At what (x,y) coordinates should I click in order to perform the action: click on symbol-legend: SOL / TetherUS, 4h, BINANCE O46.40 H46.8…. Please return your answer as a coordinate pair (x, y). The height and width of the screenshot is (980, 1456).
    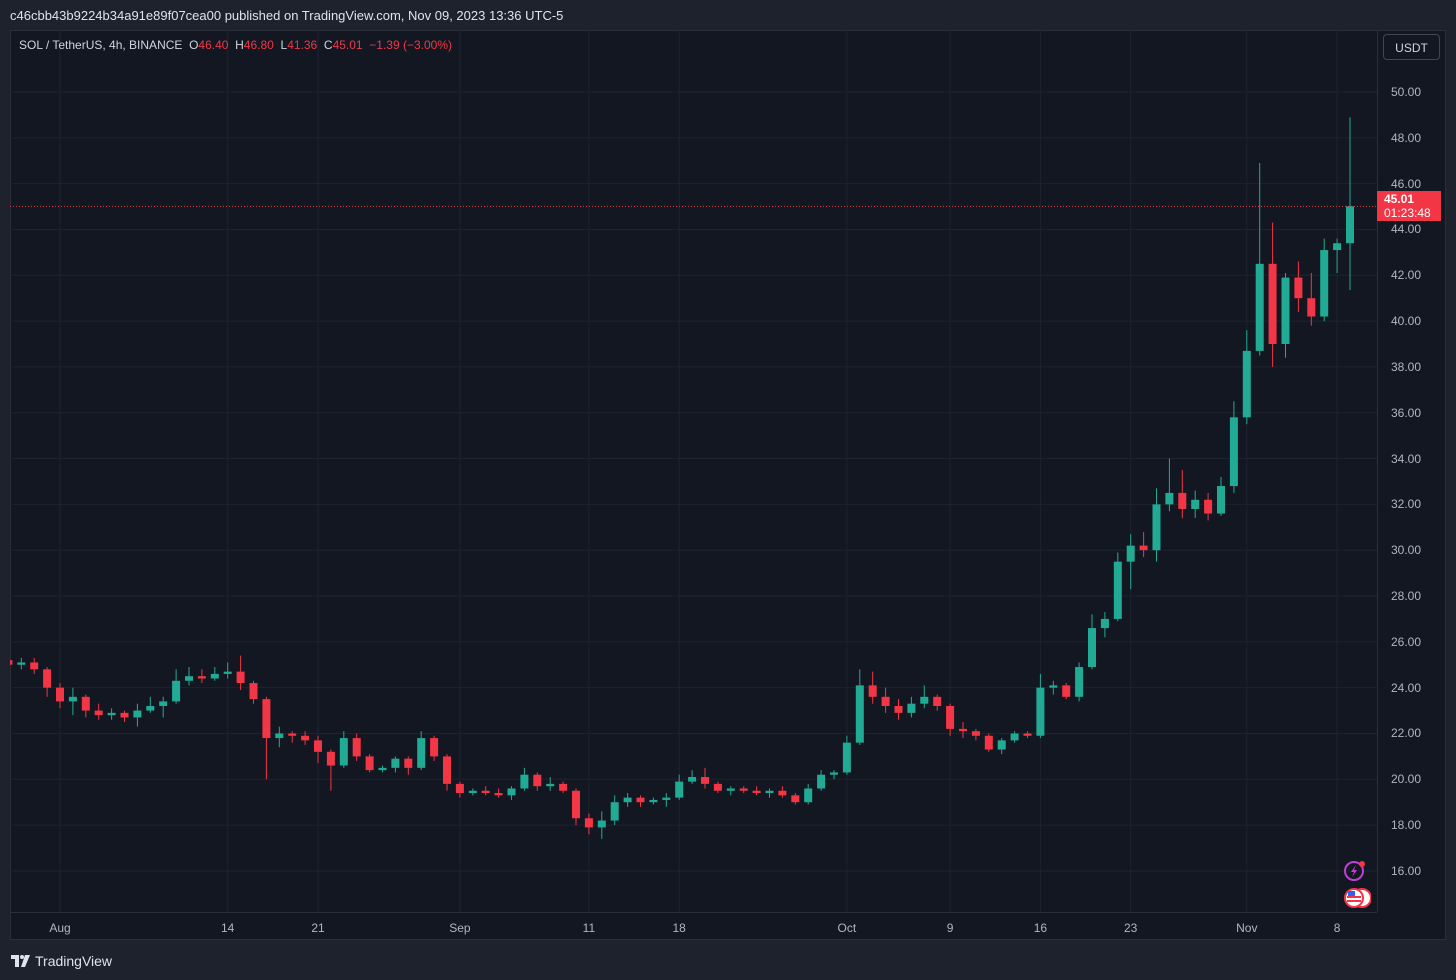
    Looking at the image, I should click on (235, 45).